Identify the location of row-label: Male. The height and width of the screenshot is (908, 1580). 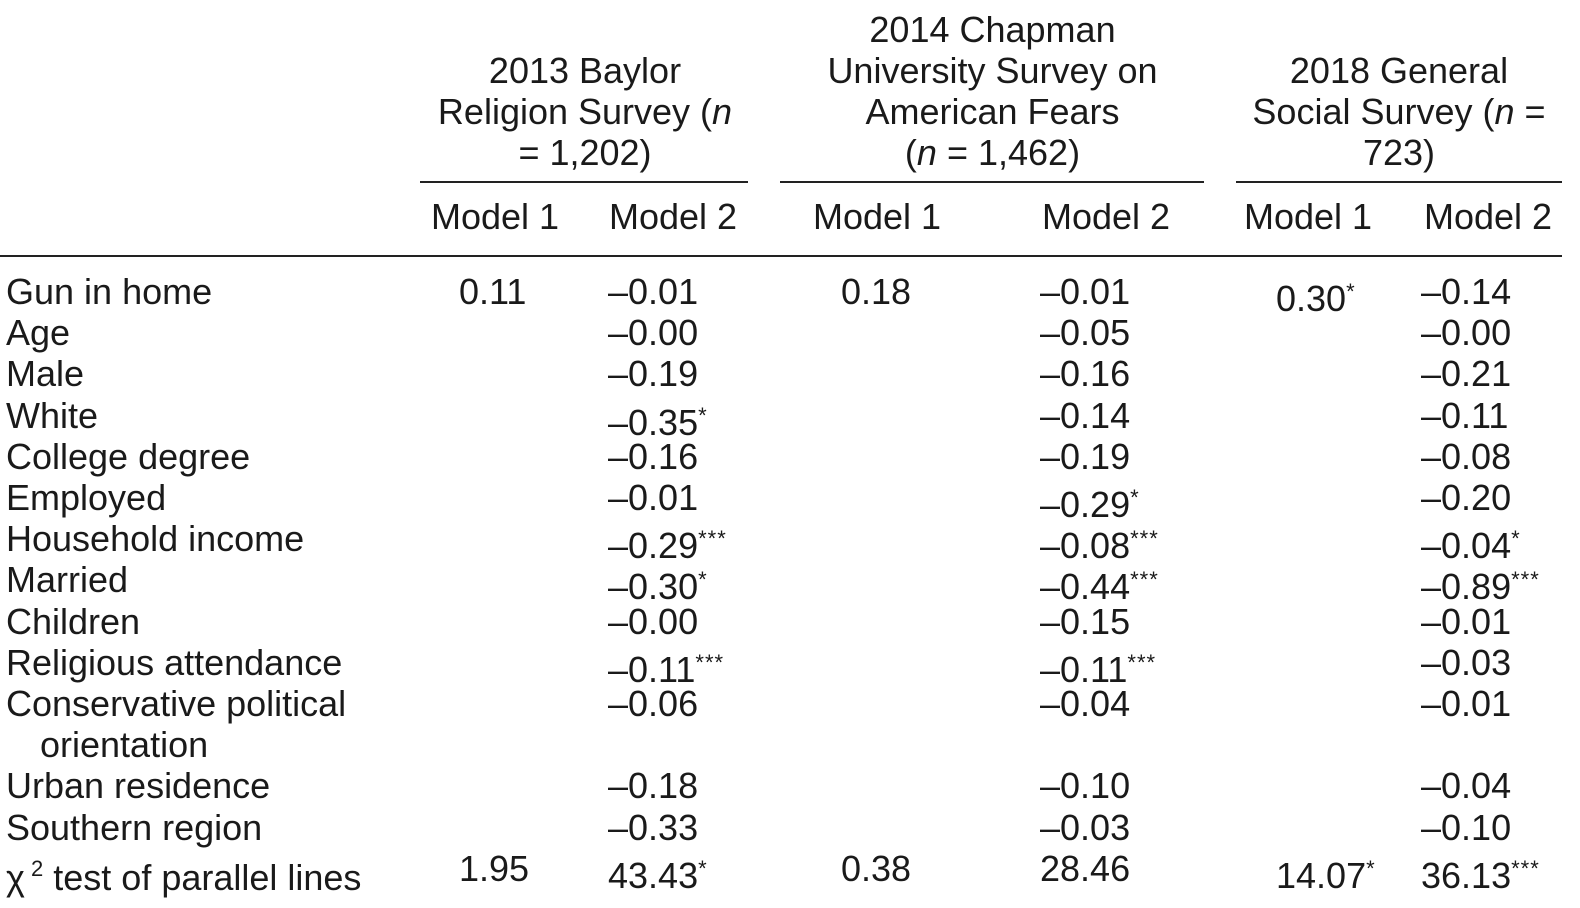
(45, 374).